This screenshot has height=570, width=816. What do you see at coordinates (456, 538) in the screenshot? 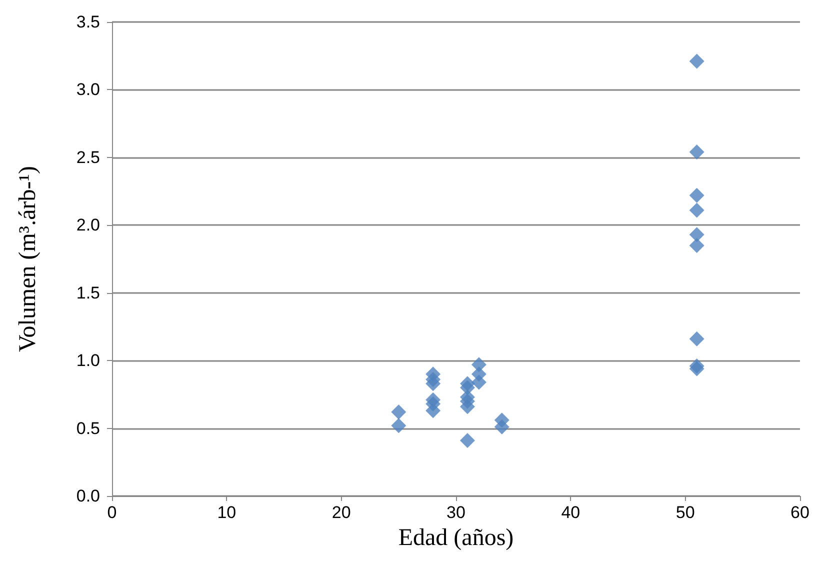
I see `x-axis-title: Edad (años)` at bounding box center [456, 538].